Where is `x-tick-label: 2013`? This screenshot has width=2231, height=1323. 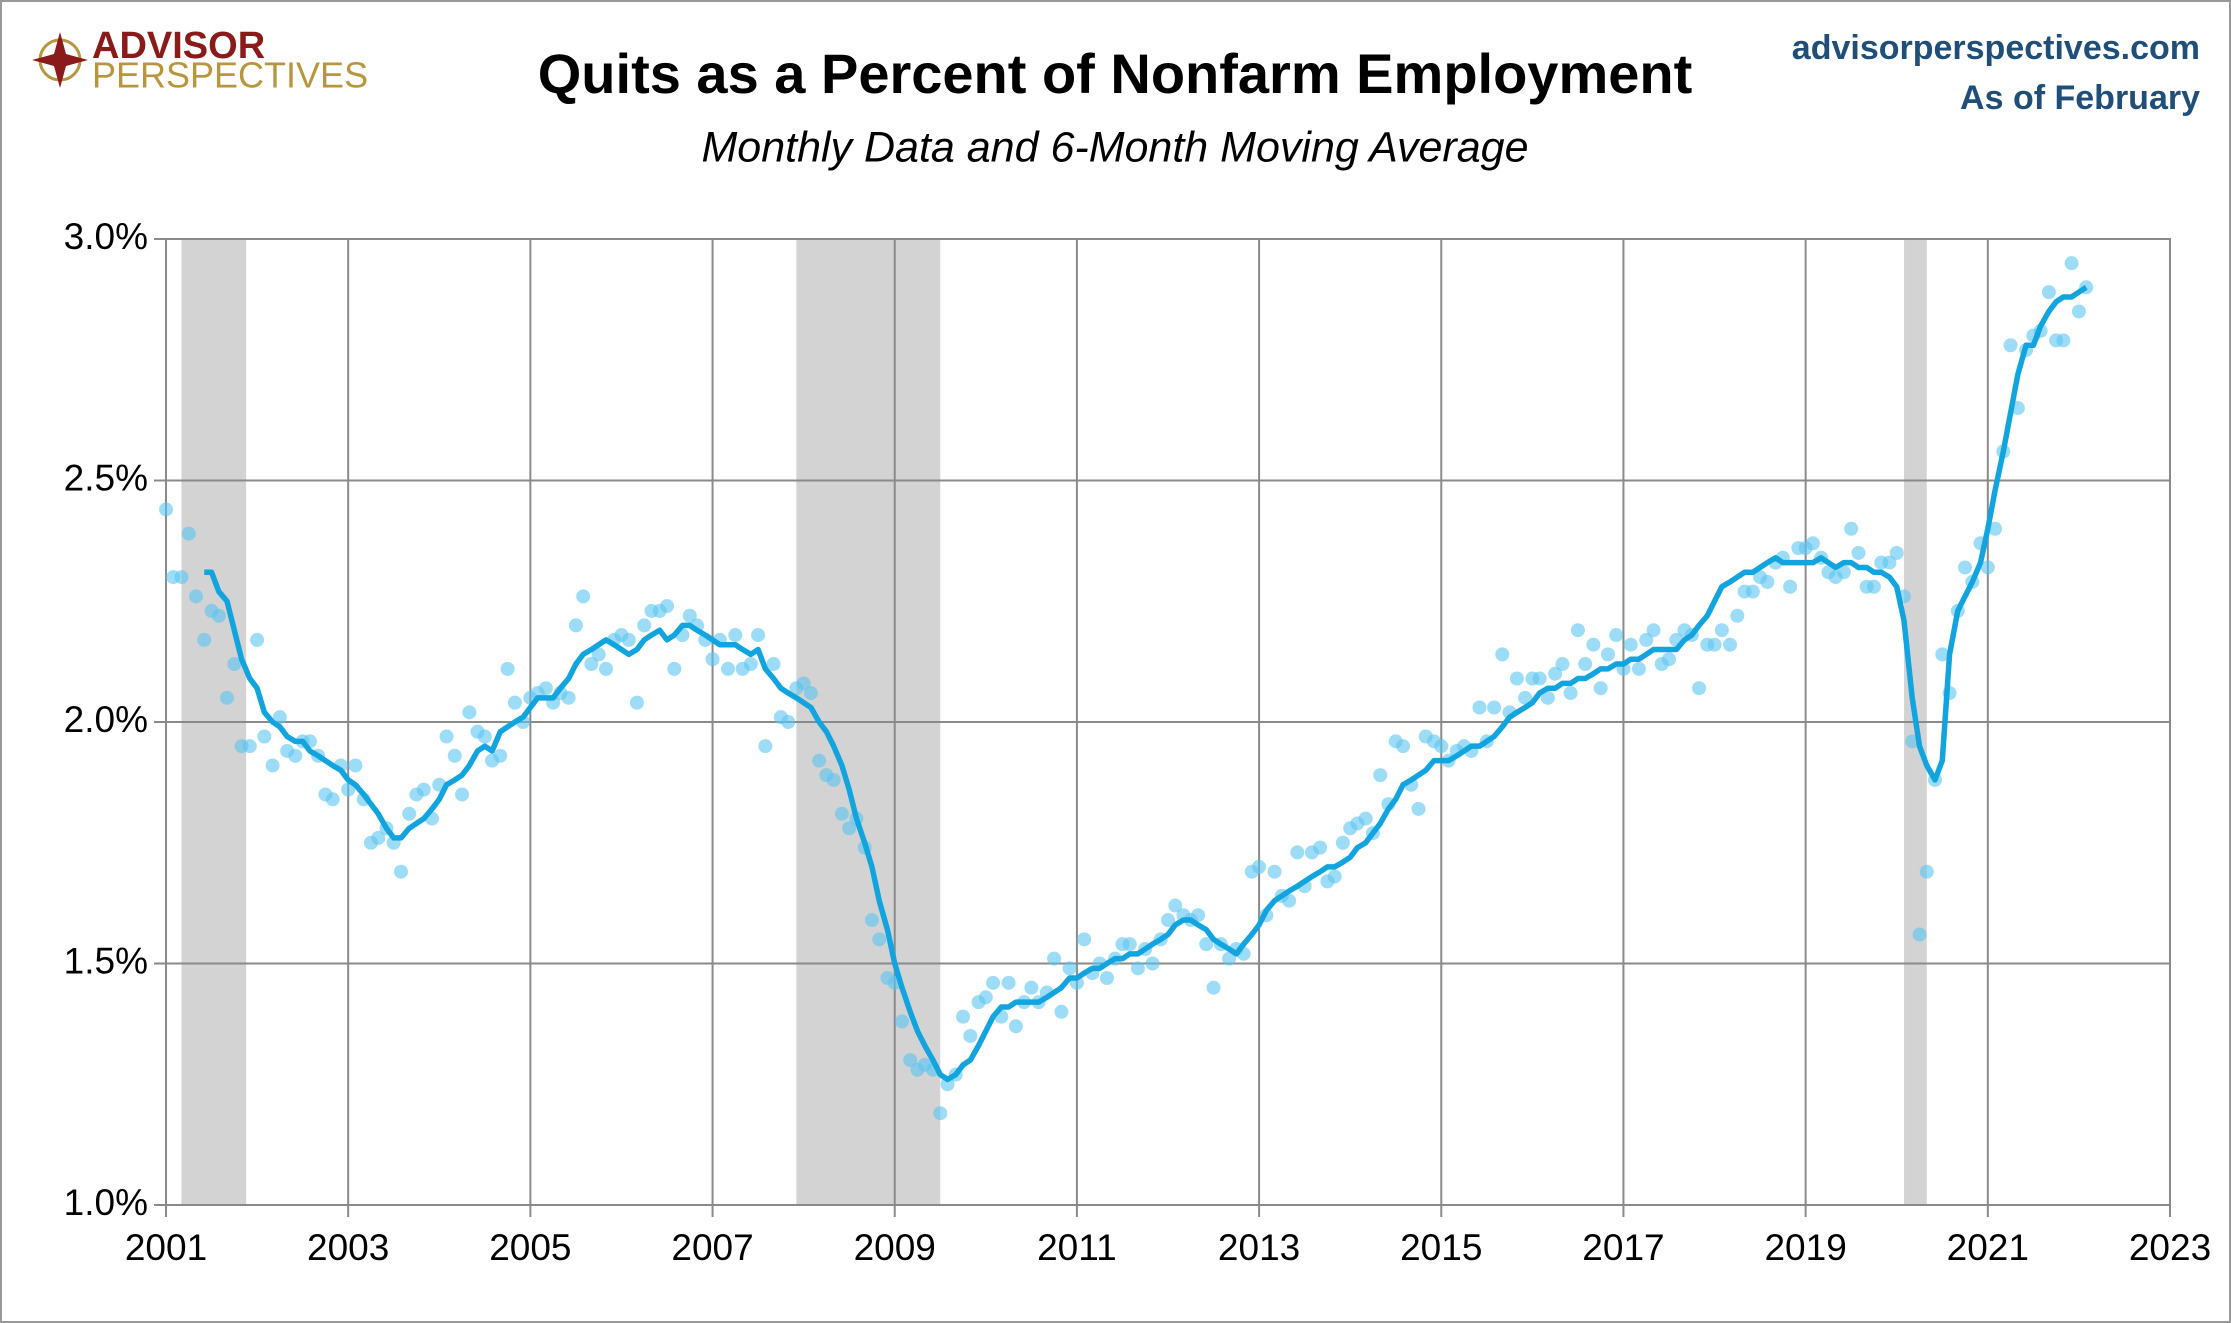 x-tick-label: 2013 is located at coordinates (1259, 1247).